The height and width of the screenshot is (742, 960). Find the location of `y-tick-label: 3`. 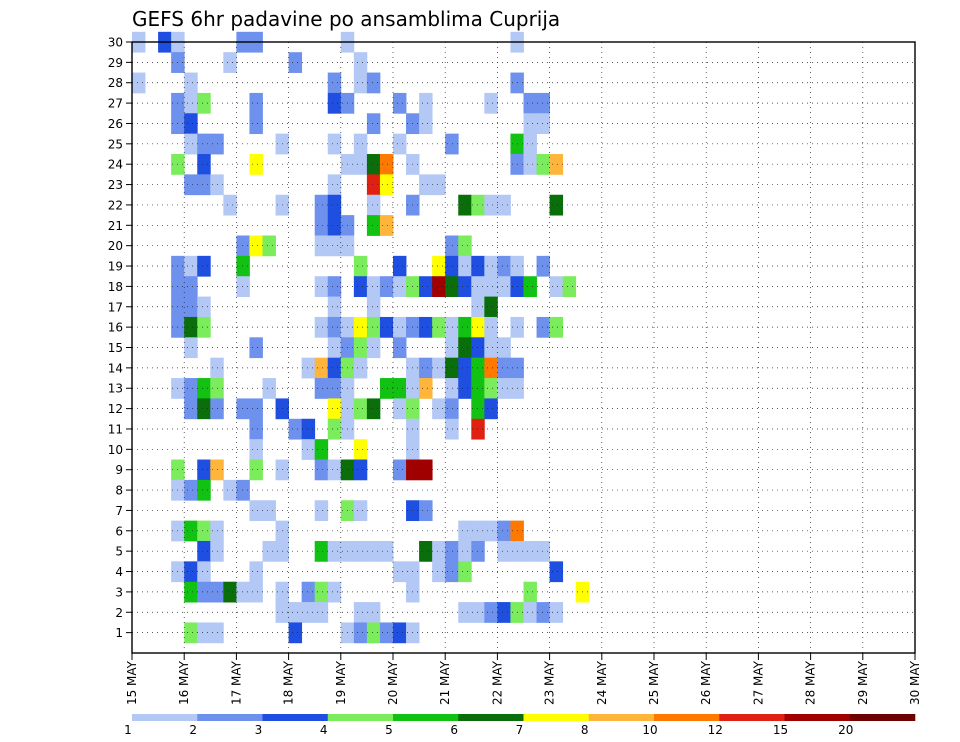

y-tick-label: 3 is located at coordinates (119, 592).